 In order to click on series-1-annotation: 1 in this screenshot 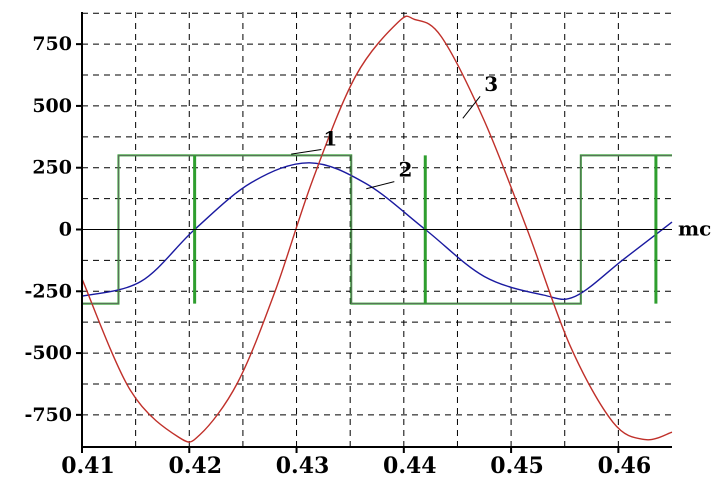, I will do `click(330, 138)`.